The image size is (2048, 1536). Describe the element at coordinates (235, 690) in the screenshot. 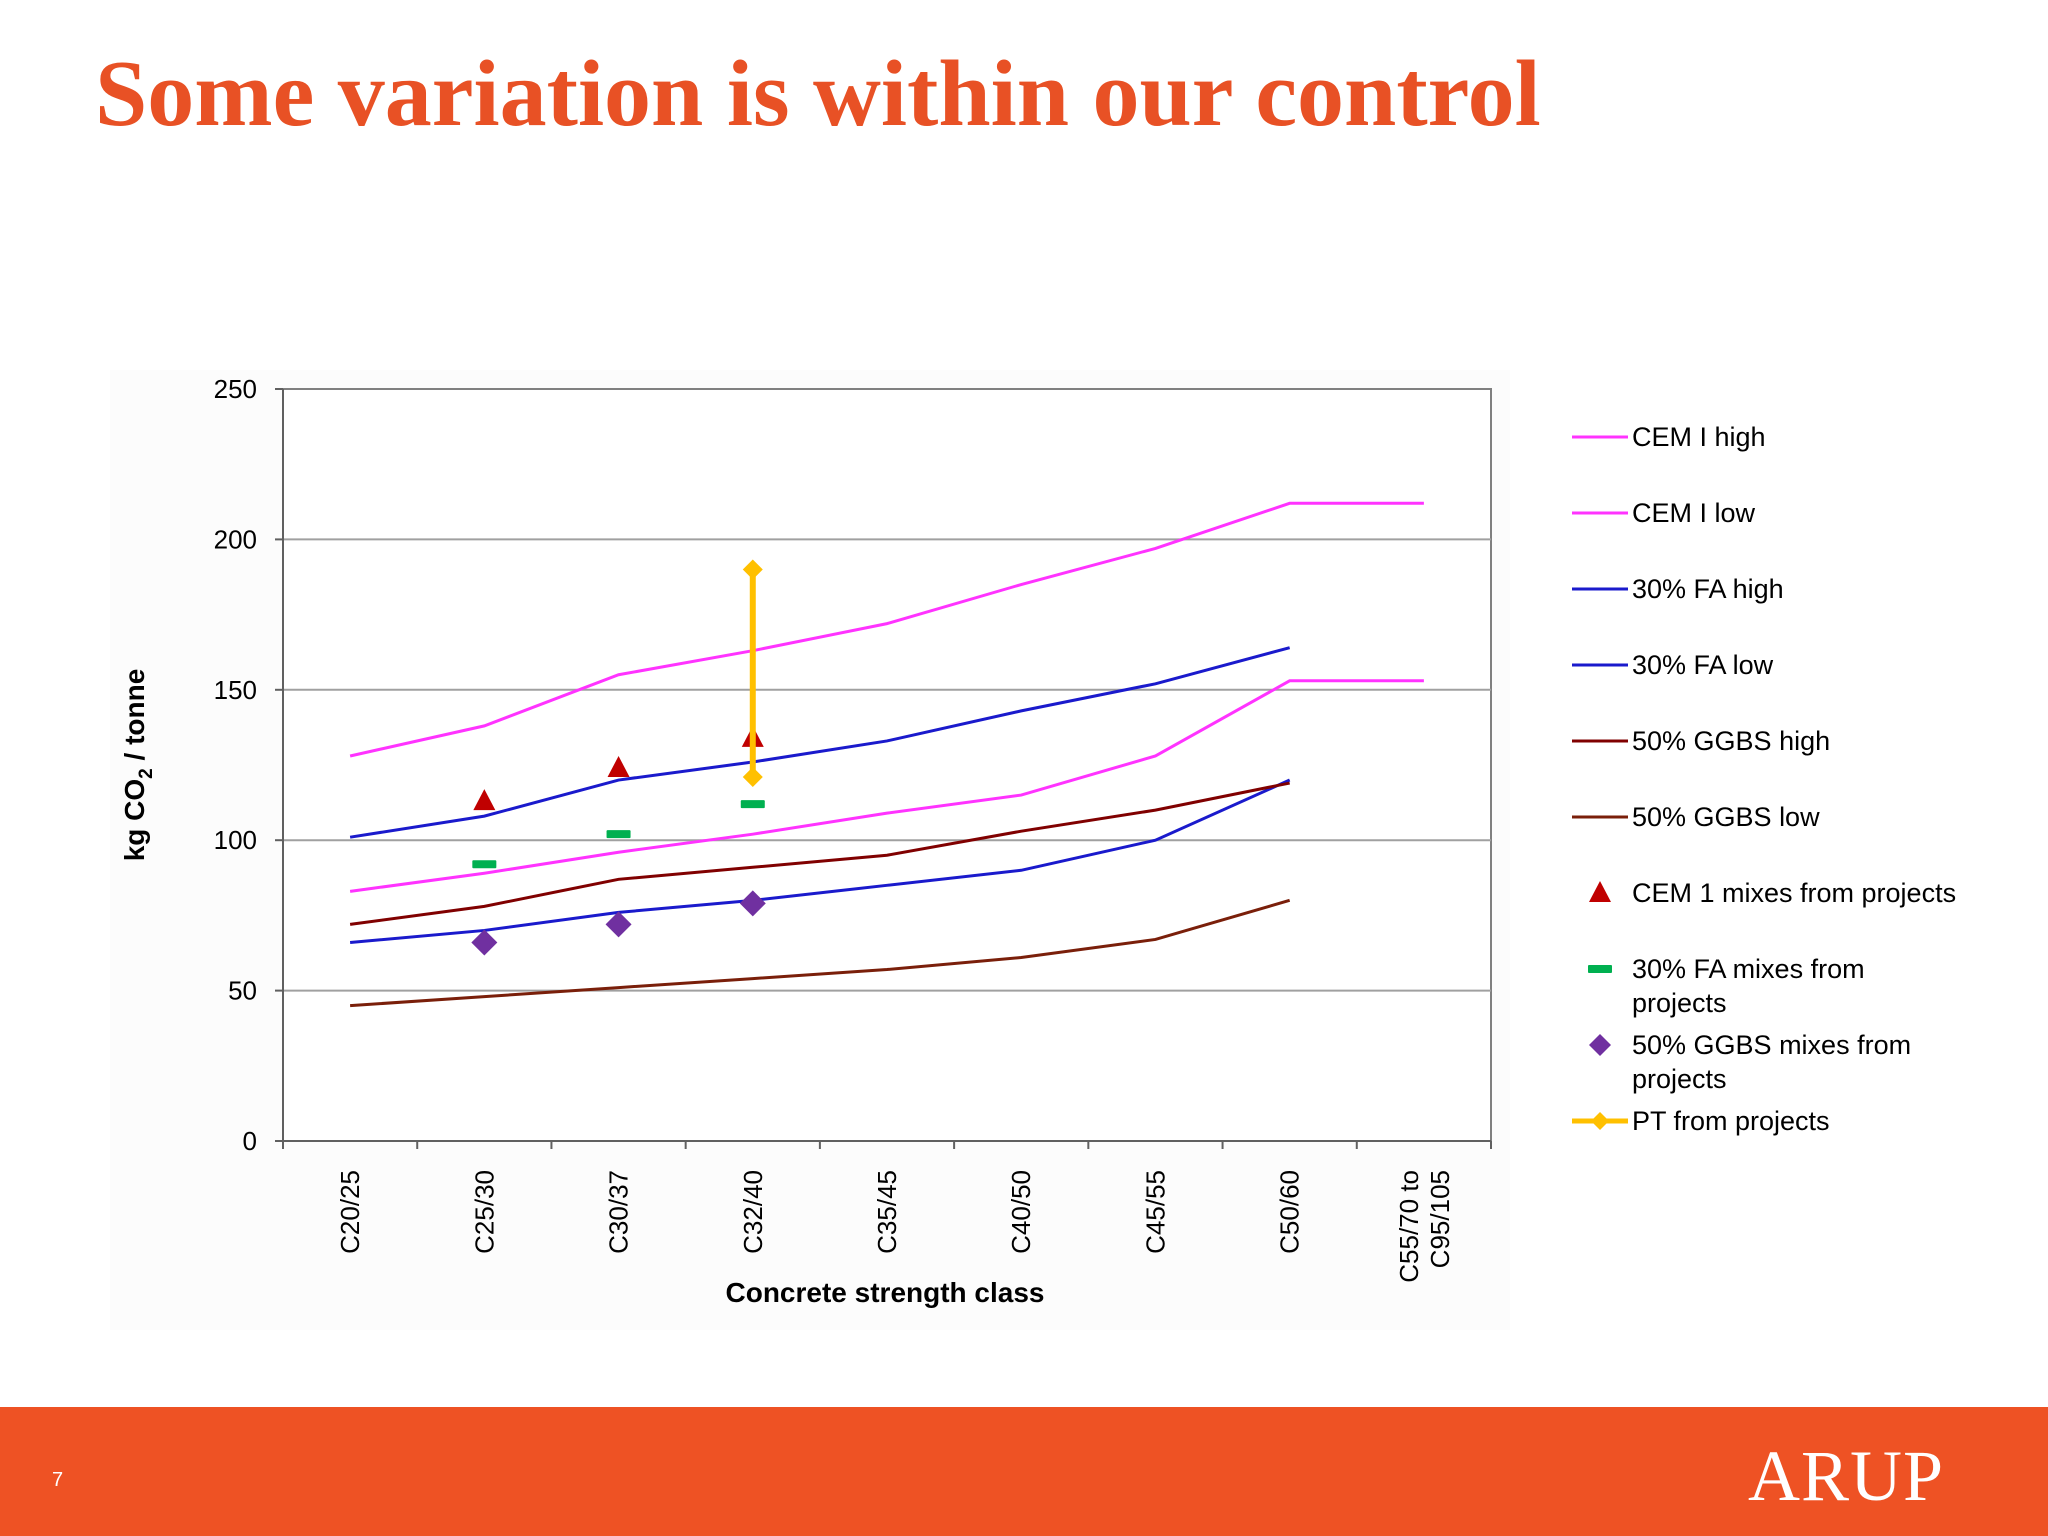

I see `y-tick-label: 150` at that location.